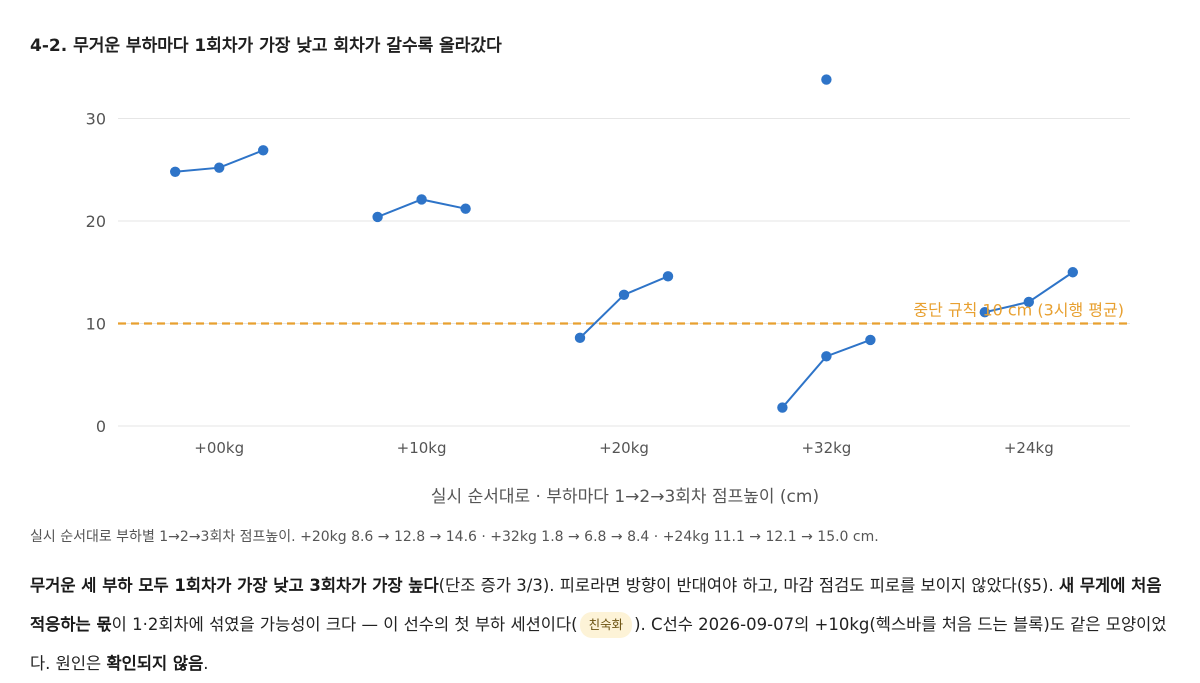 This screenshot has height=683, width=1200. I want to click on x-axis-title: 실시 순서대로 · 부하마다 1→2→3회차 점프높이 (cm), so click(625, 497).